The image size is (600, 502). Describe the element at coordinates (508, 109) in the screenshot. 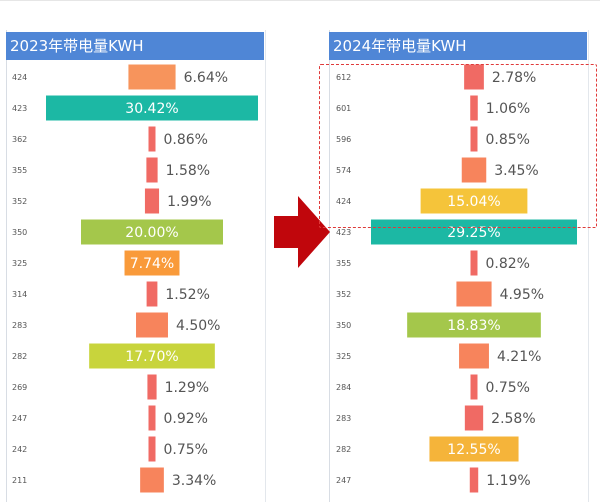

I see `data-label: 1.06%` at that location.